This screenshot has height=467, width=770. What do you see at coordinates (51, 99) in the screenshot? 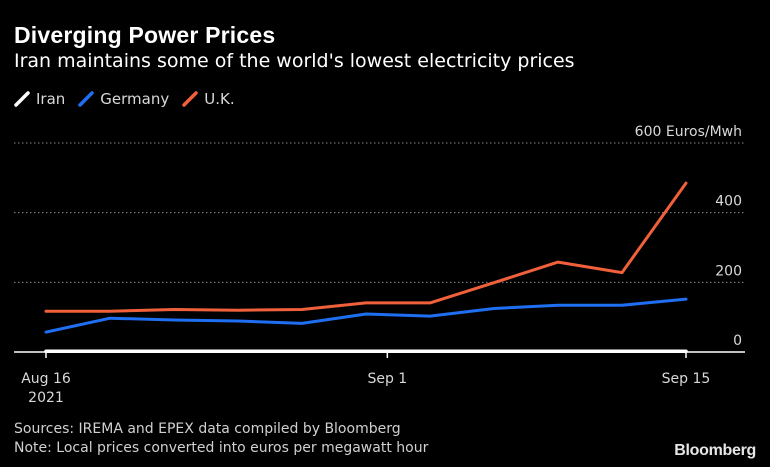
I see `legend-label-iran: Iran` at bounding box center [51, 99].